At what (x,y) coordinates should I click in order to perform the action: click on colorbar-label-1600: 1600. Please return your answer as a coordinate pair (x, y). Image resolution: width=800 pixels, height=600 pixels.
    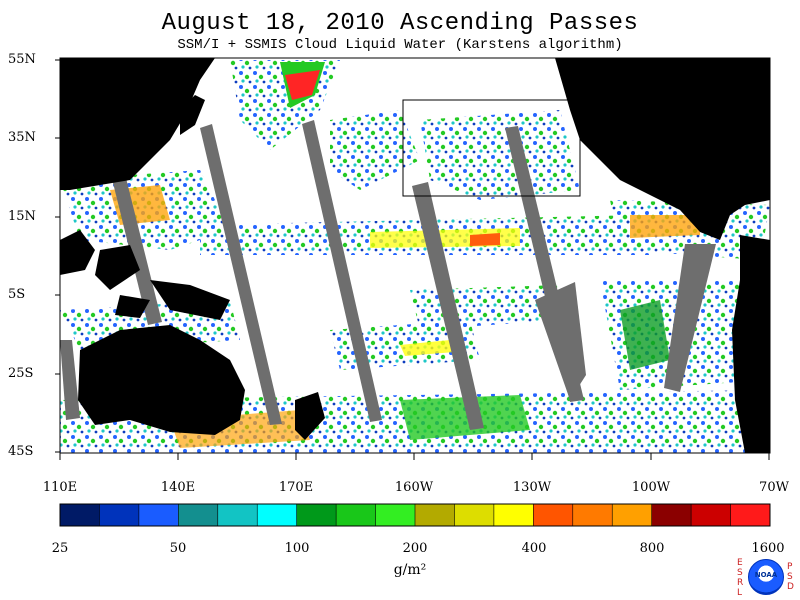
    Looking at the image, I should click on (768, 548).